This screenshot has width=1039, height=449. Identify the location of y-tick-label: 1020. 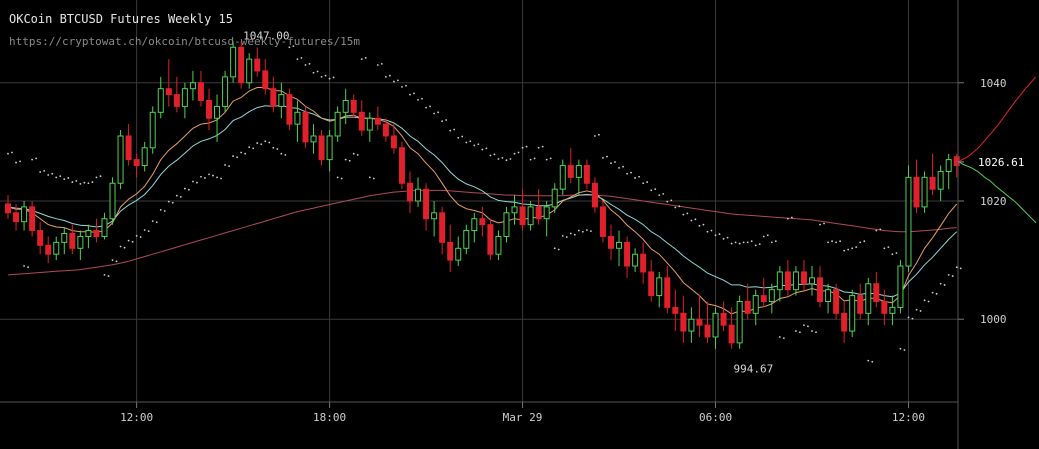
(993, 201).